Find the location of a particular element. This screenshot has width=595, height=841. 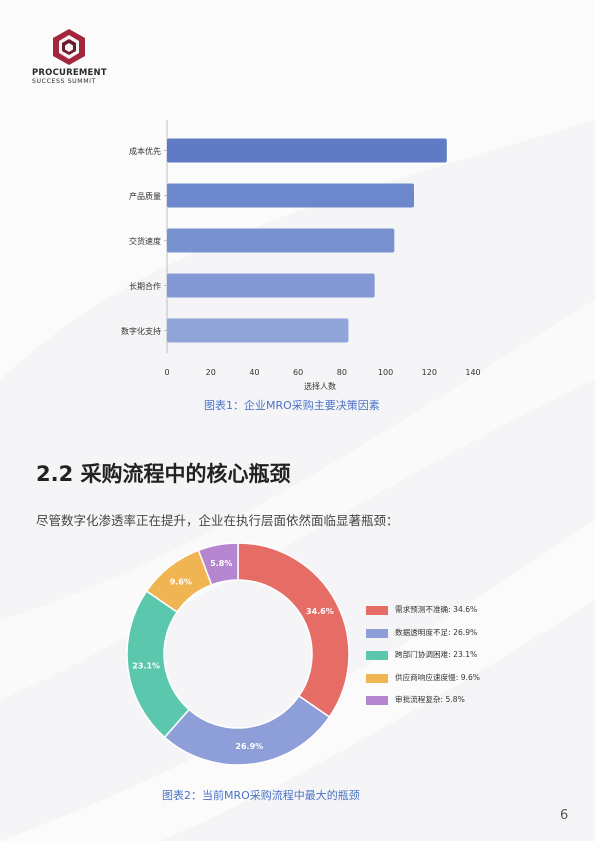

brand-subtitle: SUCCESS SUMMIT is located at coordinates (64, 81).